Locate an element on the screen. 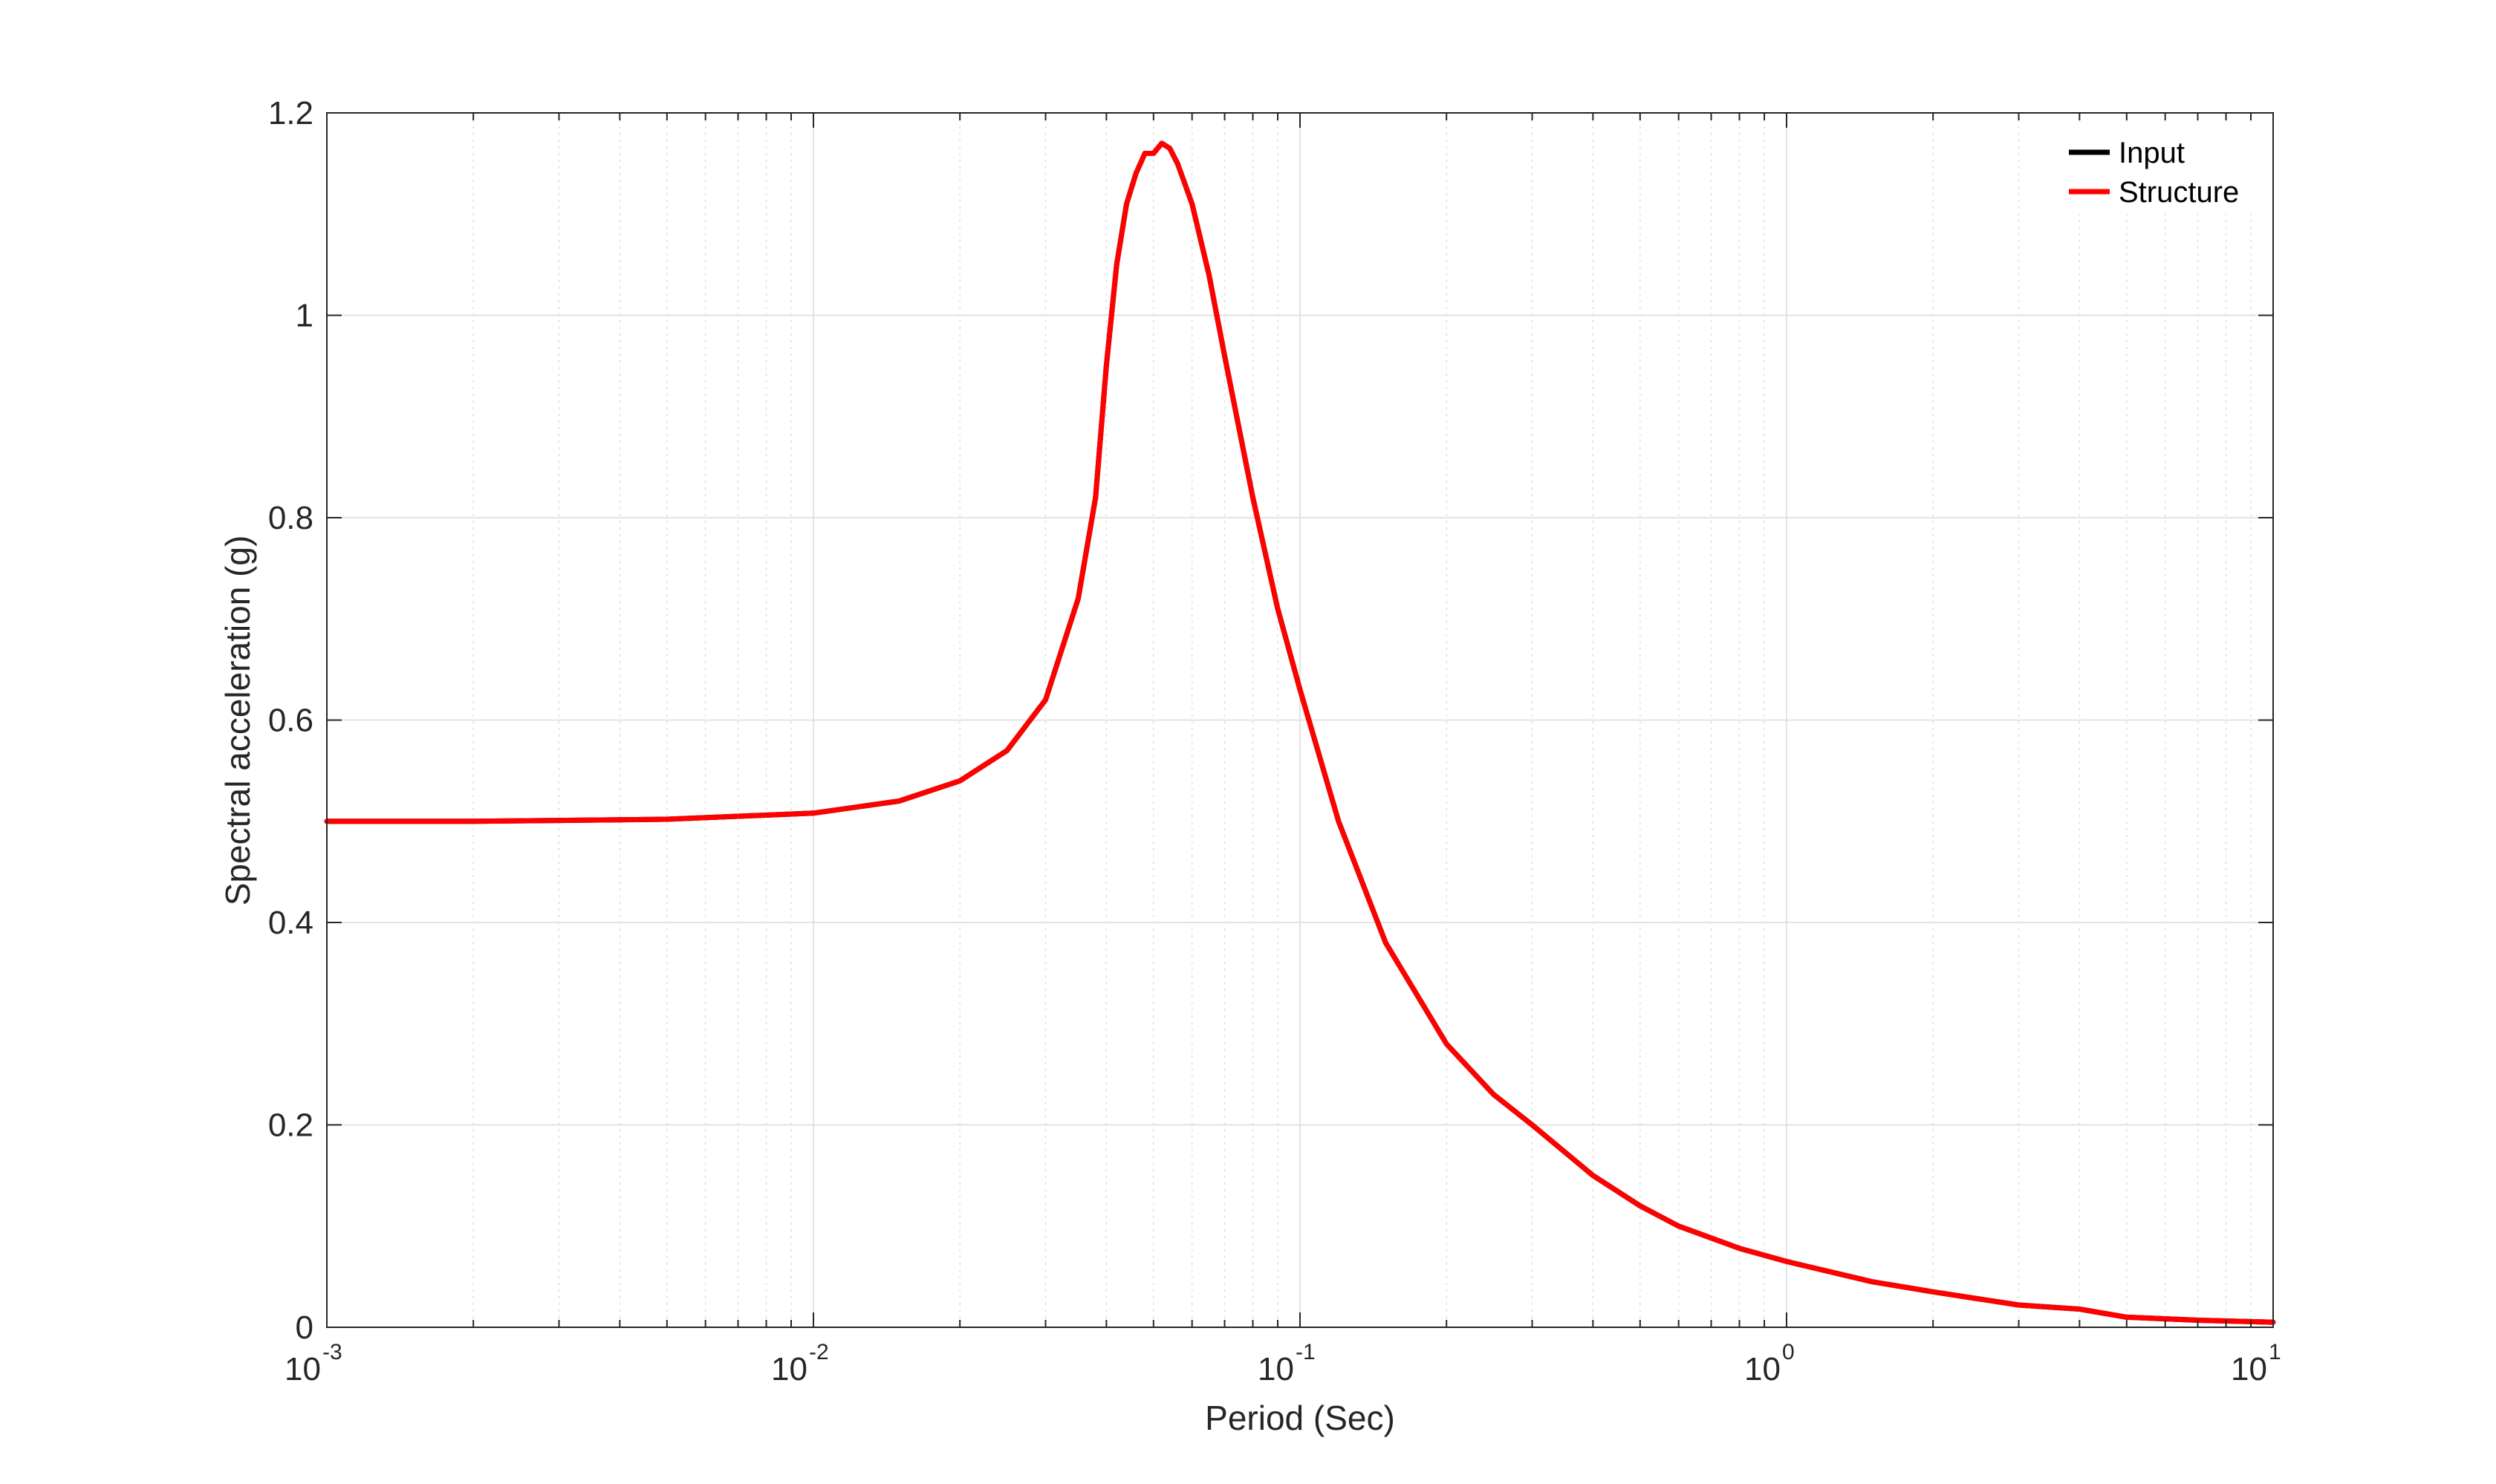 The image size is (2496, 1484). x-tick-label: 10 -1 is located at coordinates (1287, 1364).